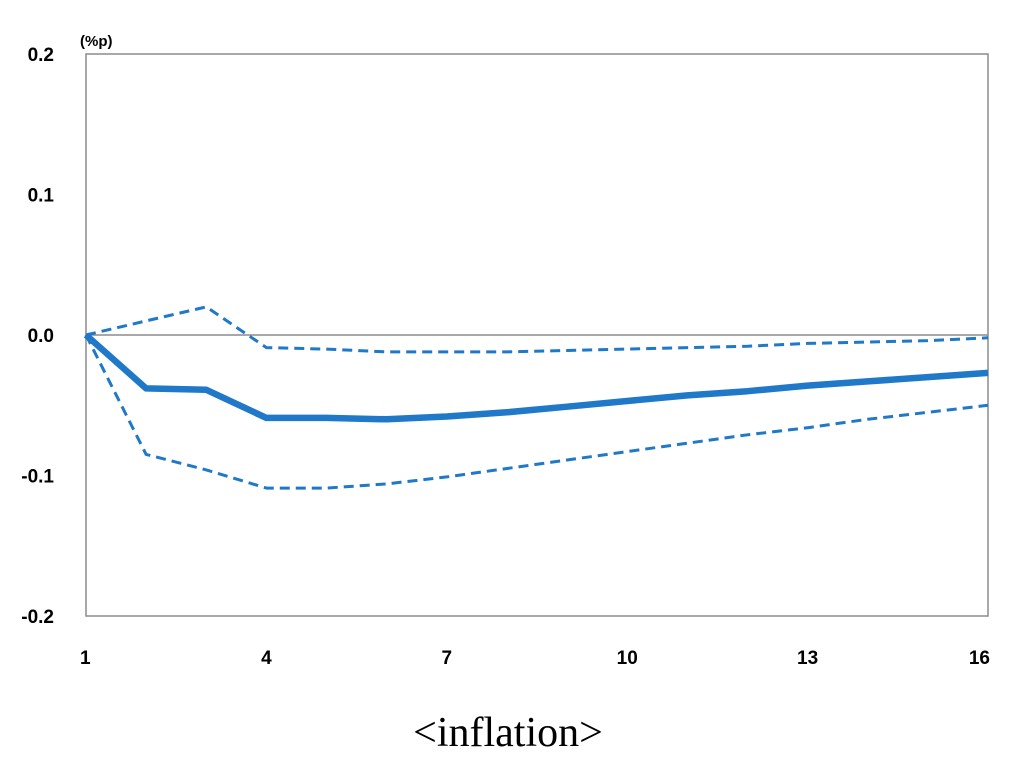 The height and width of the screenshot is (771, 1016). Describe the element at coordinates (536, 377) in the screenshot. I see `response-line` at that location.